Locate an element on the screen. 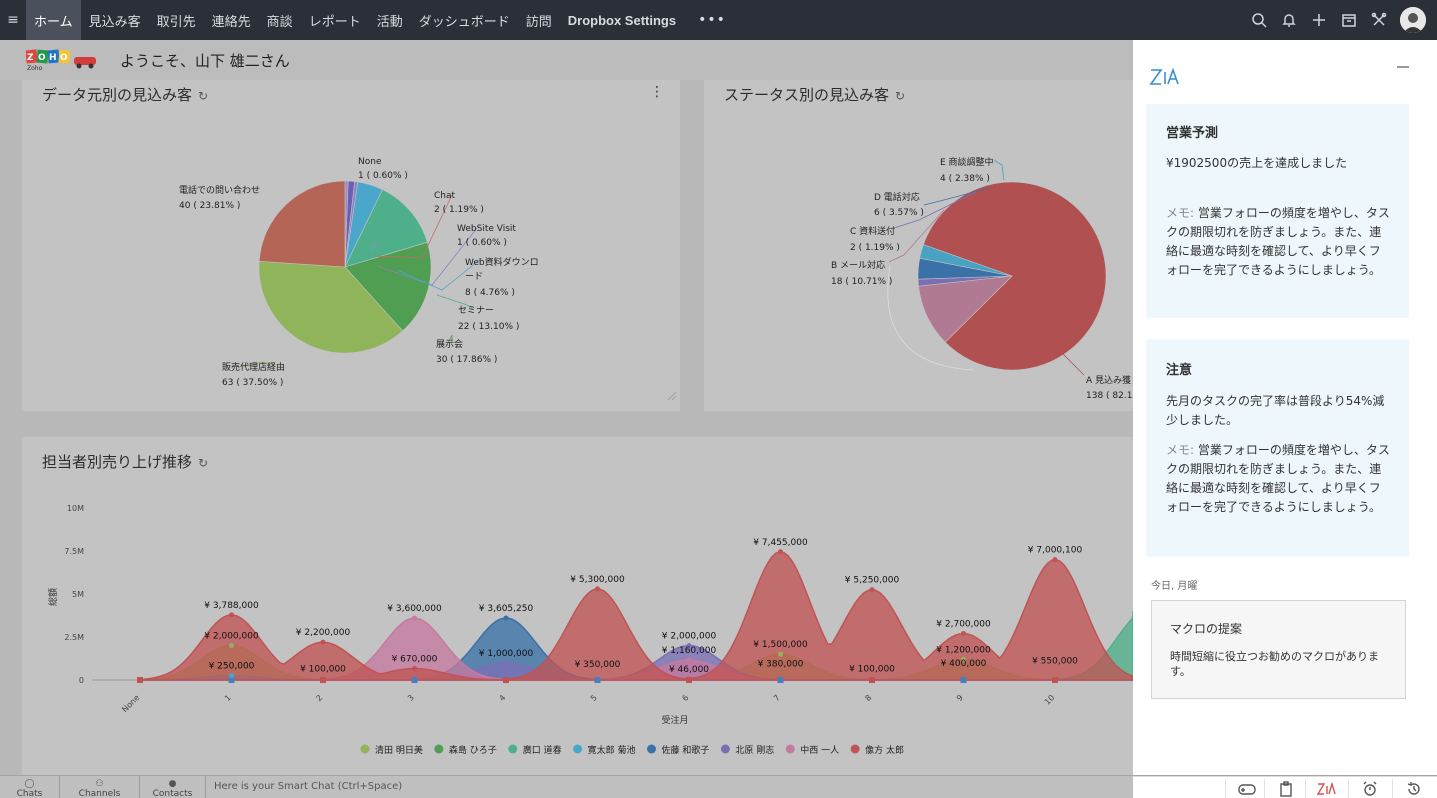 This screenshot has width=1437, height=798. hamburger-icon: ≡ is located at coordinates (13, 20).